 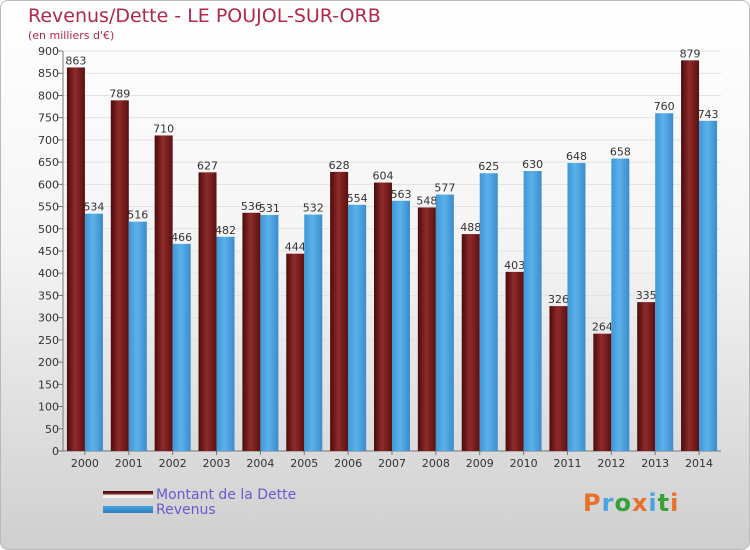 I want to click on y-tick-label: 200, so click(x=48, y=362).